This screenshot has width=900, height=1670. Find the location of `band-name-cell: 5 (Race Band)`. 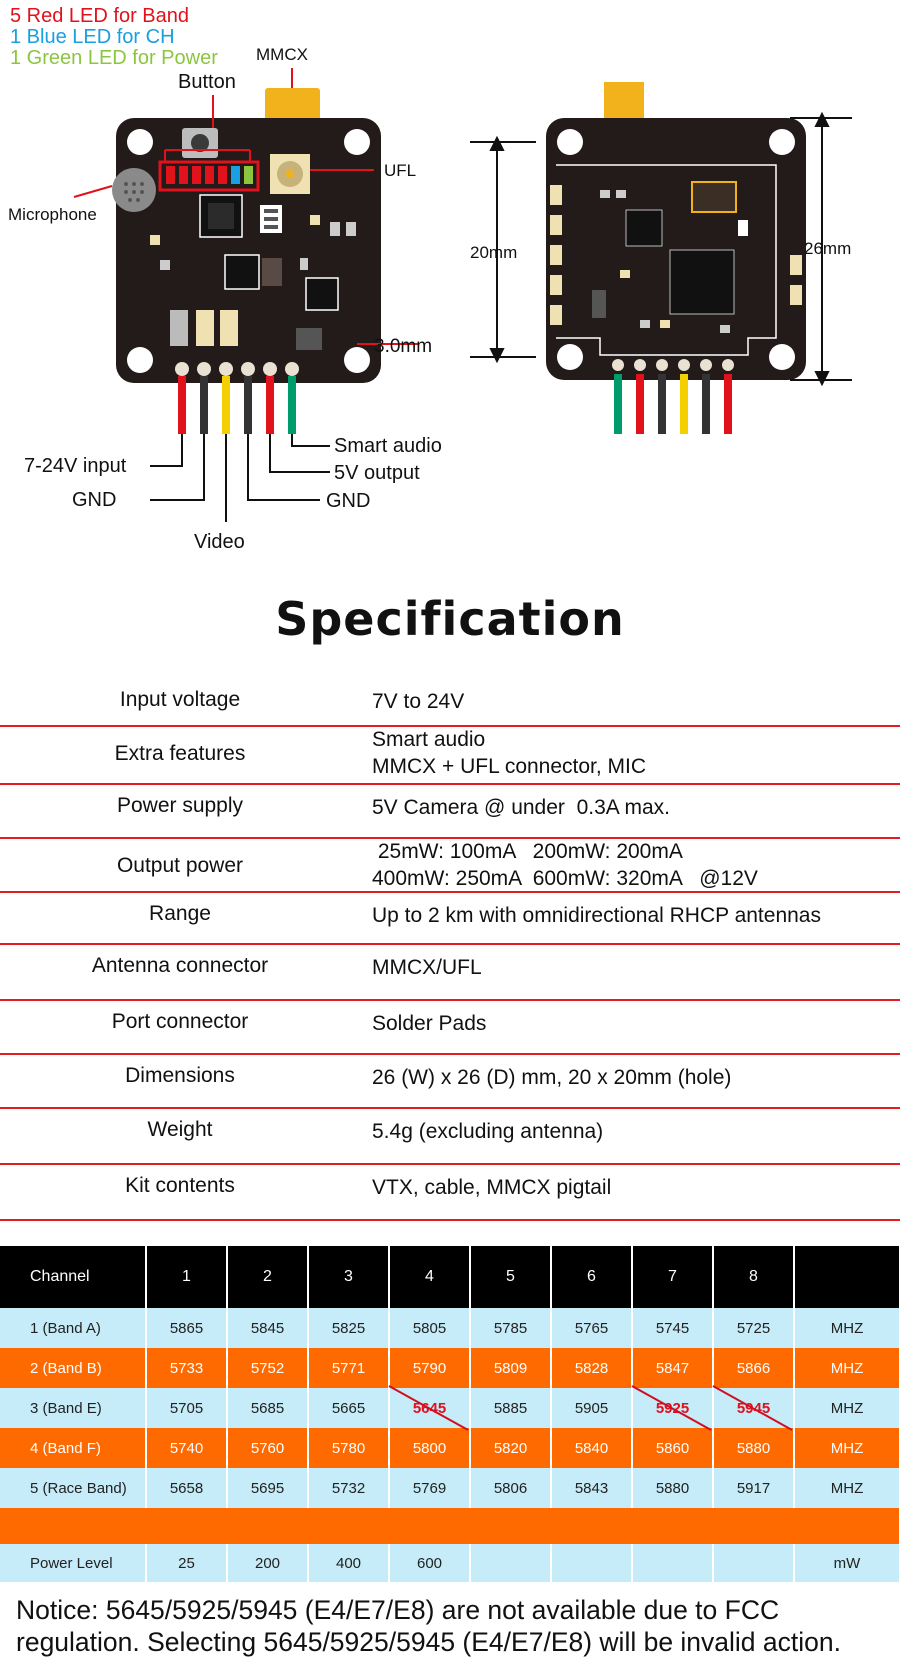

band-name-cell: 5 (Race Band) is located at coordinates (73, 1488).